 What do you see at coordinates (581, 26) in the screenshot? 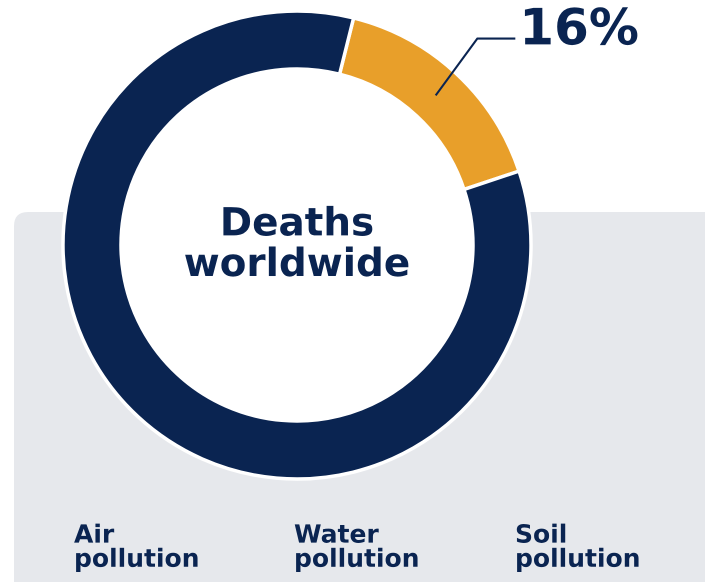
I see `data-label: 16%` at bounding box center [581, 26].